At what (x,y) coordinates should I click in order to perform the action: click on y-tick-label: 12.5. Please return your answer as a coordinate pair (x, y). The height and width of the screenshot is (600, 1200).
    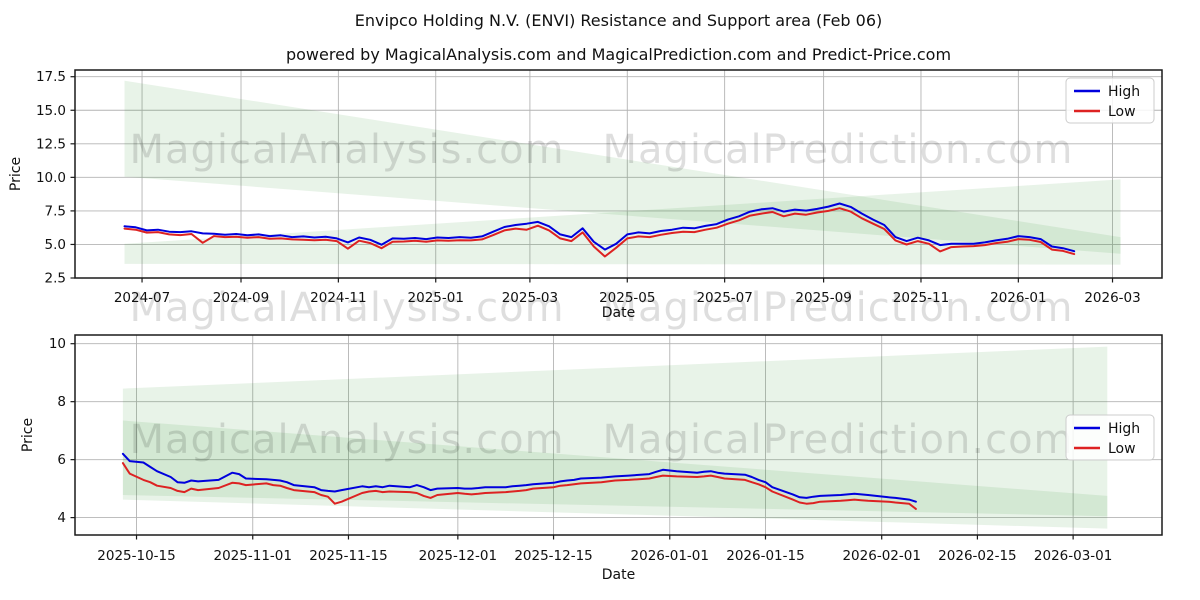
    Looking at the image, I should click on (51, 144).